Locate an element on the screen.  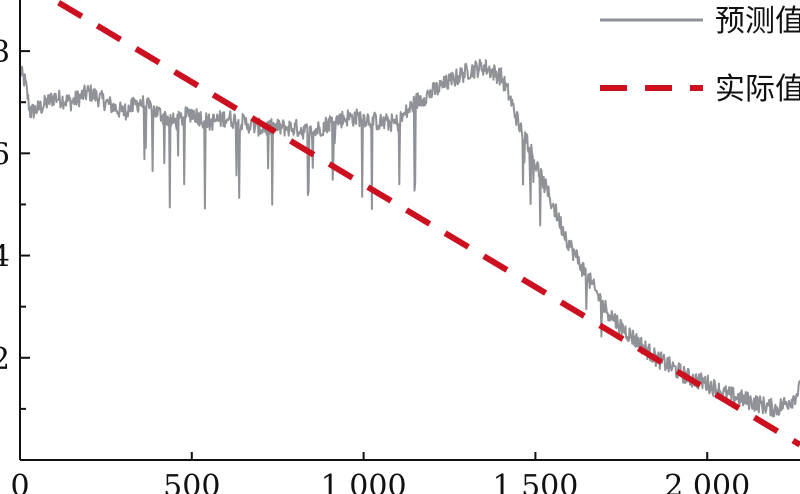
x-tick-label: 1 500 is located at coordinates (535, 481).